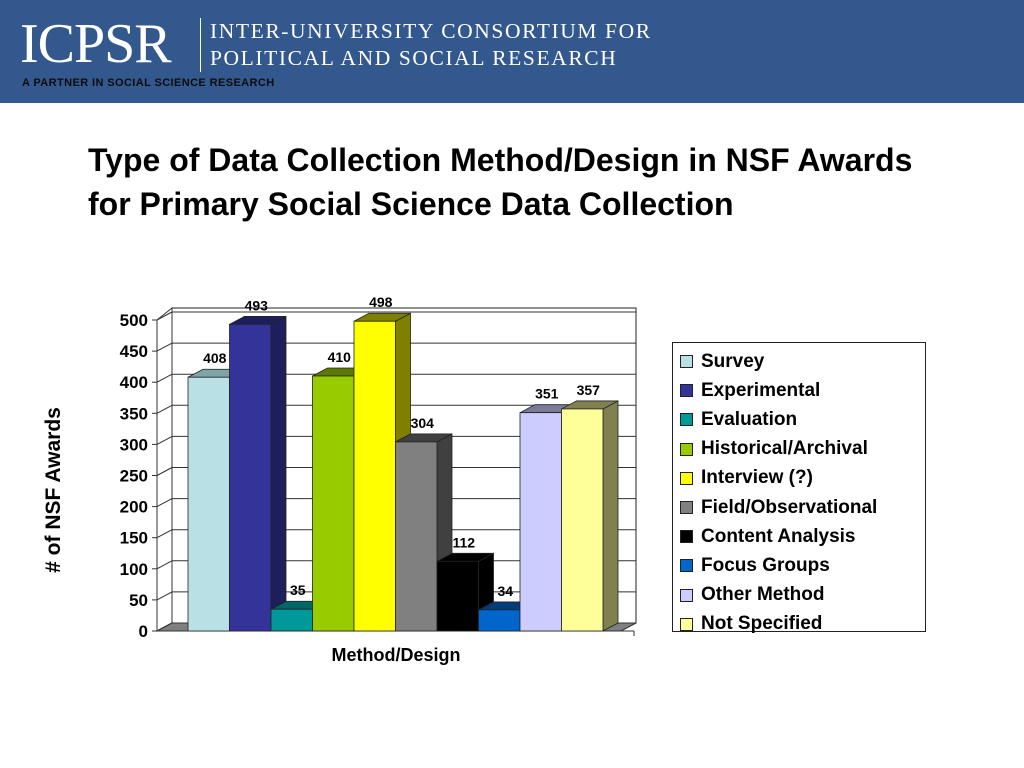 Image resolution: width=1024 pixels, height=768 pixels. Describe the element at coordinates (757, 478) in the screenshot. I see `legend-label: Interview (?)` at that location.